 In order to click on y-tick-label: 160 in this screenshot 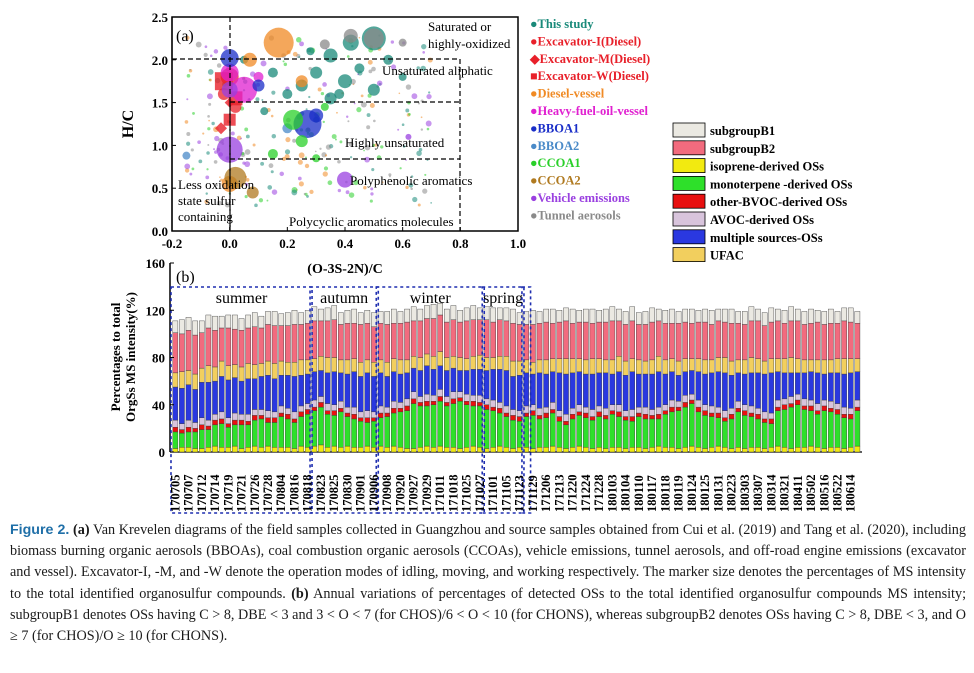, I will do `click(156, 263)`.